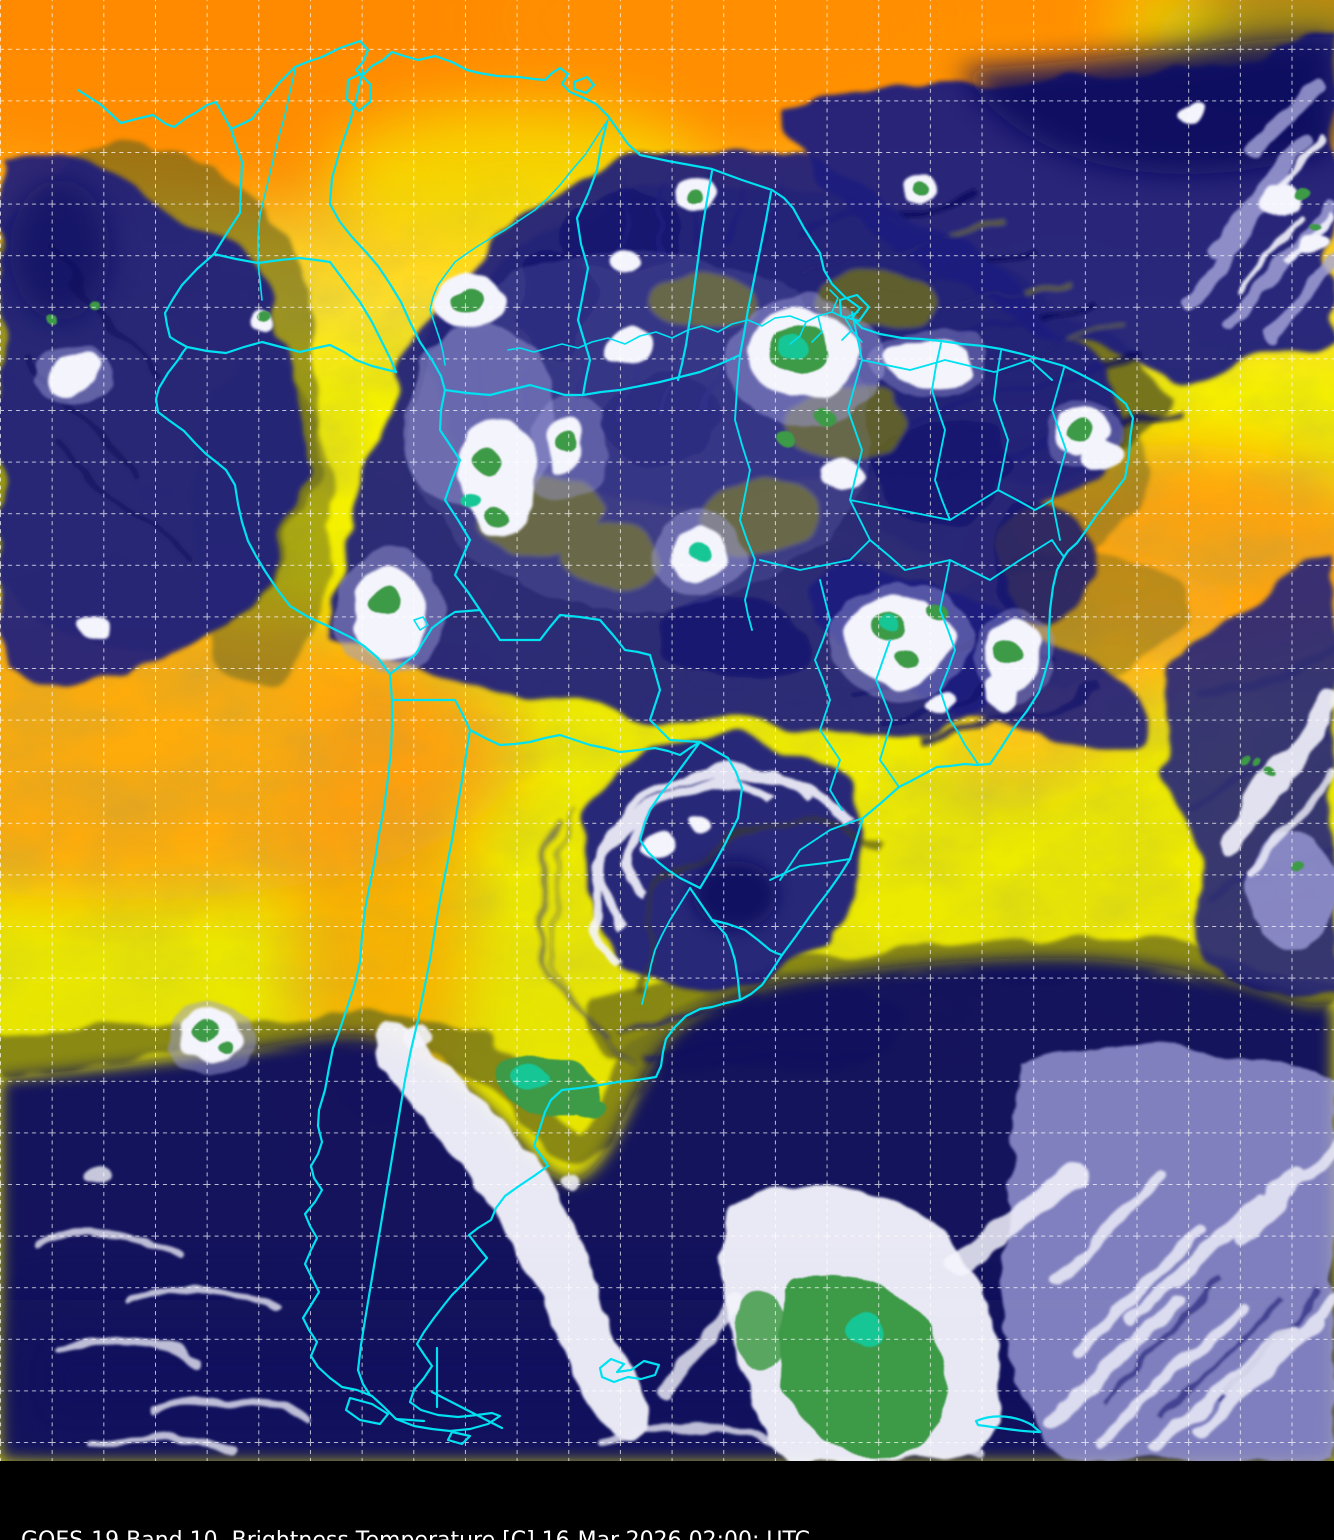  I want to click on border-brazil-north, so click(661, 375).